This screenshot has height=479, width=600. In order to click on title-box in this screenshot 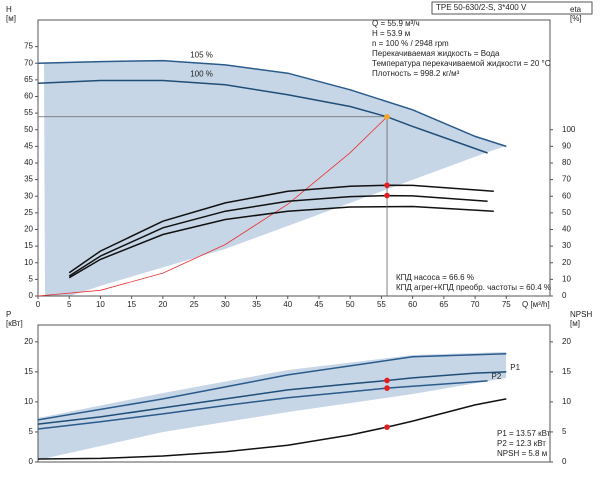, I will do `click(512, 8)`.